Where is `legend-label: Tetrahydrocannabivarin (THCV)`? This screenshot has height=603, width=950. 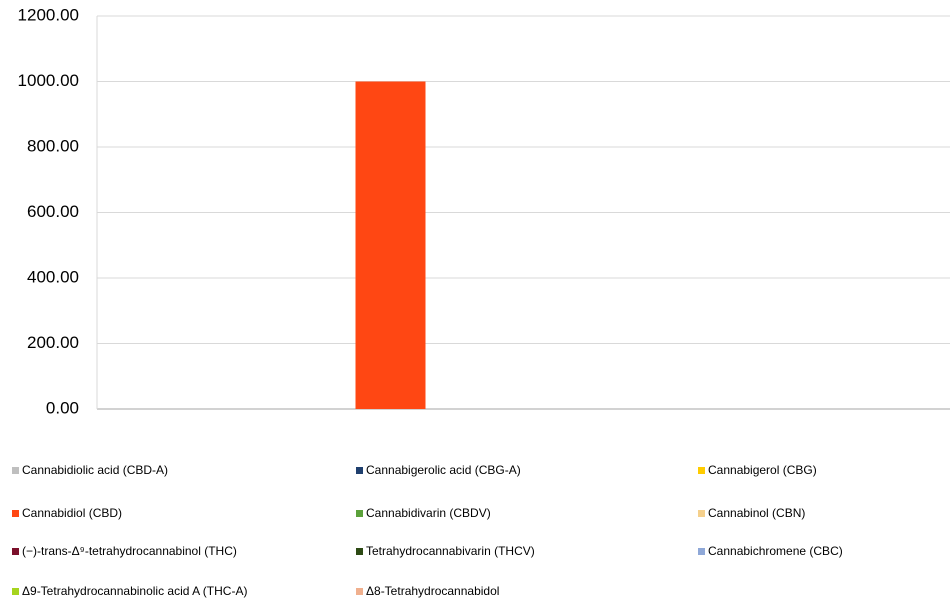
legend-label: Tetrahydrocannabivarin (THCV) is located at coordinates (450, 551).